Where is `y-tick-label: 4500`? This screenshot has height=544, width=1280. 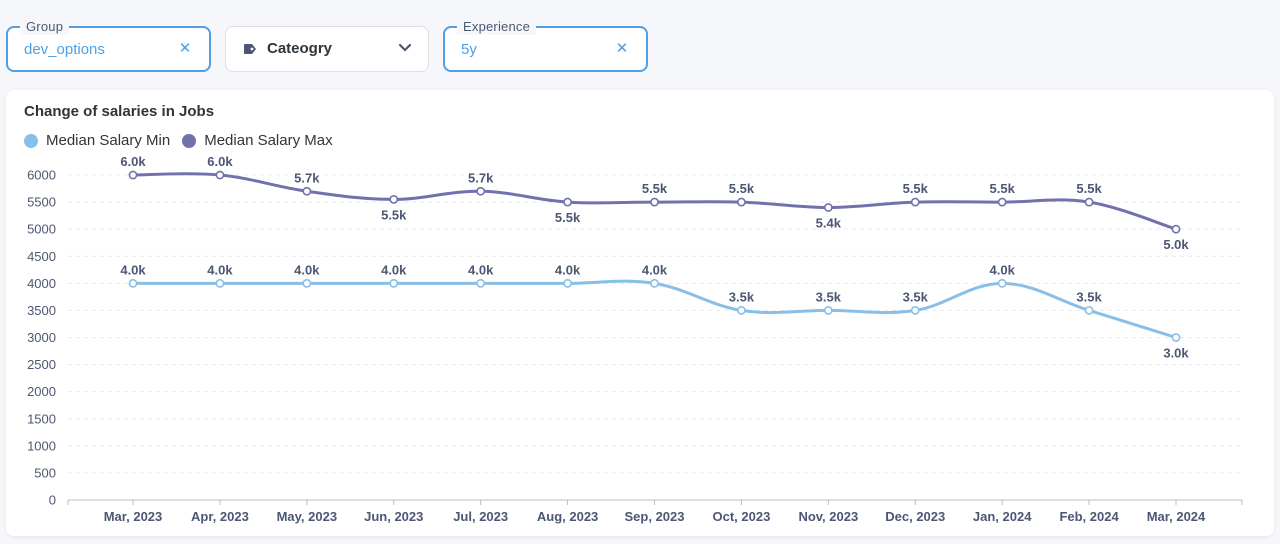 y-tick-label: 4500 is located at coordinates (41, 256).